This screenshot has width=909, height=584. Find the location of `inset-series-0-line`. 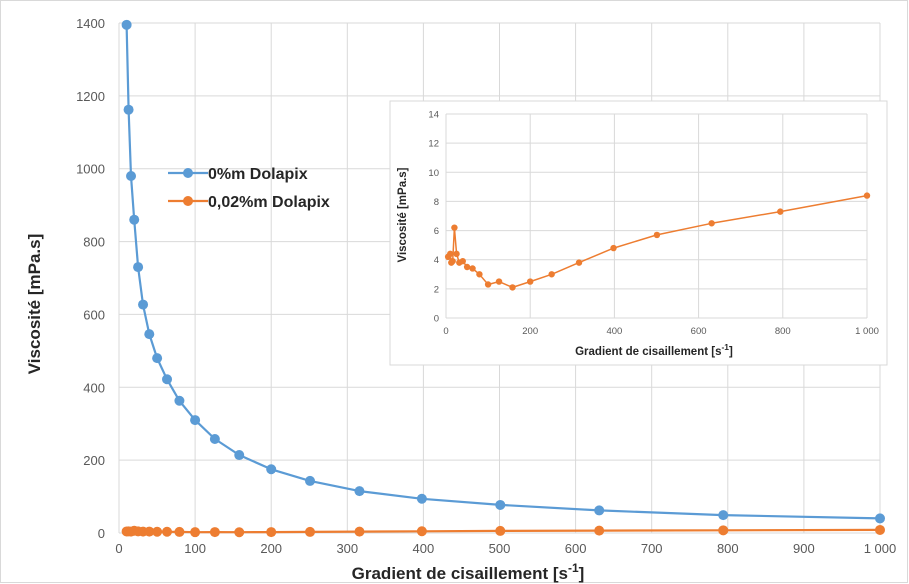

inset-series-0-line is located at coordinates (657, 241).